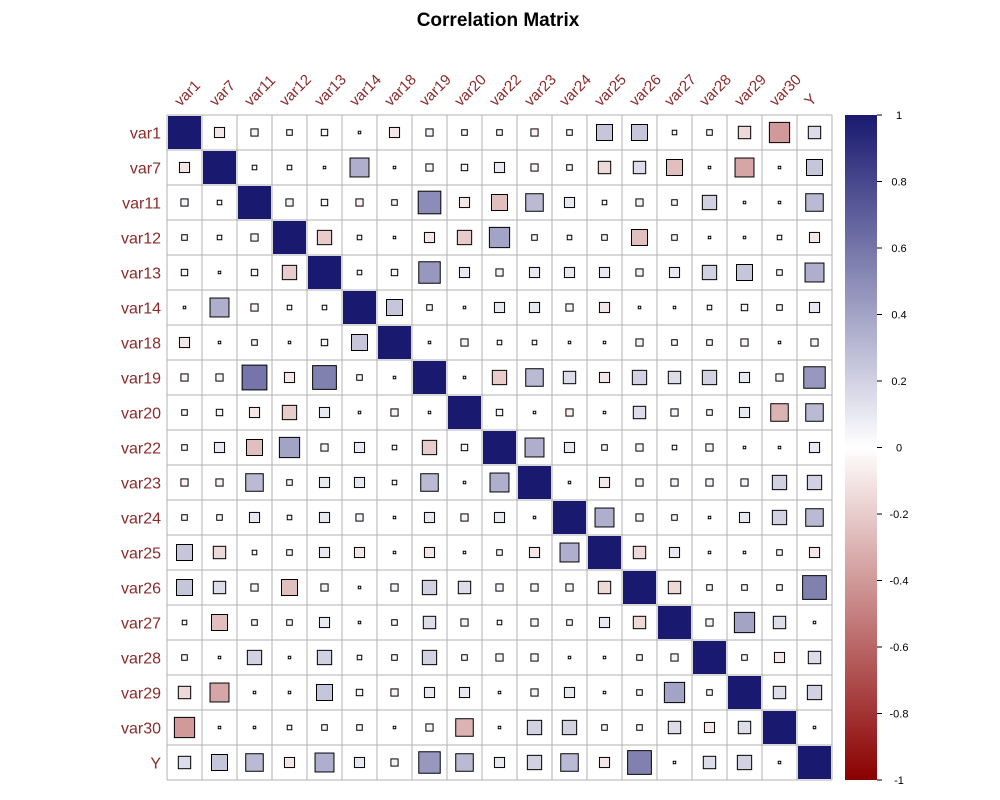 This screenshot has height=800, width=1000. Describe the element at coordinates (899, 449) in the screenshot. I see `colorbar-tick-label: 0` at that location.